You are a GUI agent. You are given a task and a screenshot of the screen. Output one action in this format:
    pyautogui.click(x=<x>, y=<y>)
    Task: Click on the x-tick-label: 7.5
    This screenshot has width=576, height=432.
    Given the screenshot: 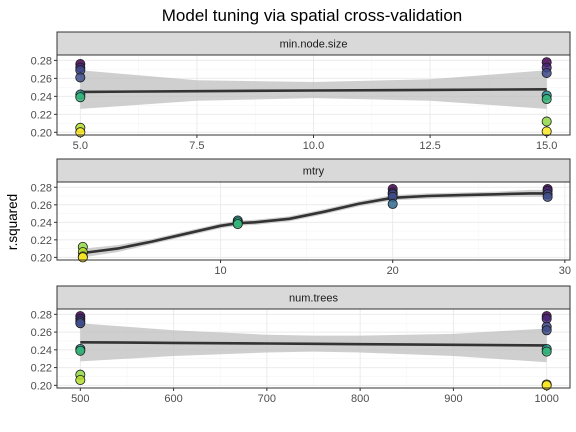 What is the action you would take?
    pyautogui.click(x=196, y=146)
    